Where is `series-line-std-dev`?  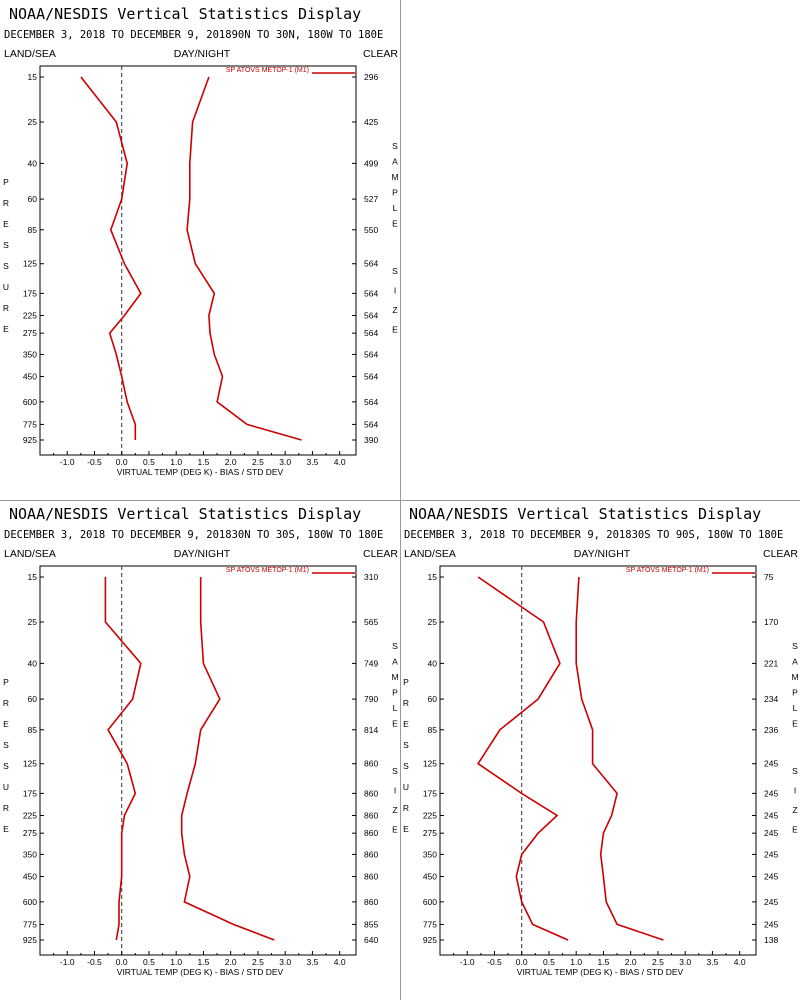
series-line-std-dev is located at coordinates (227, 759).